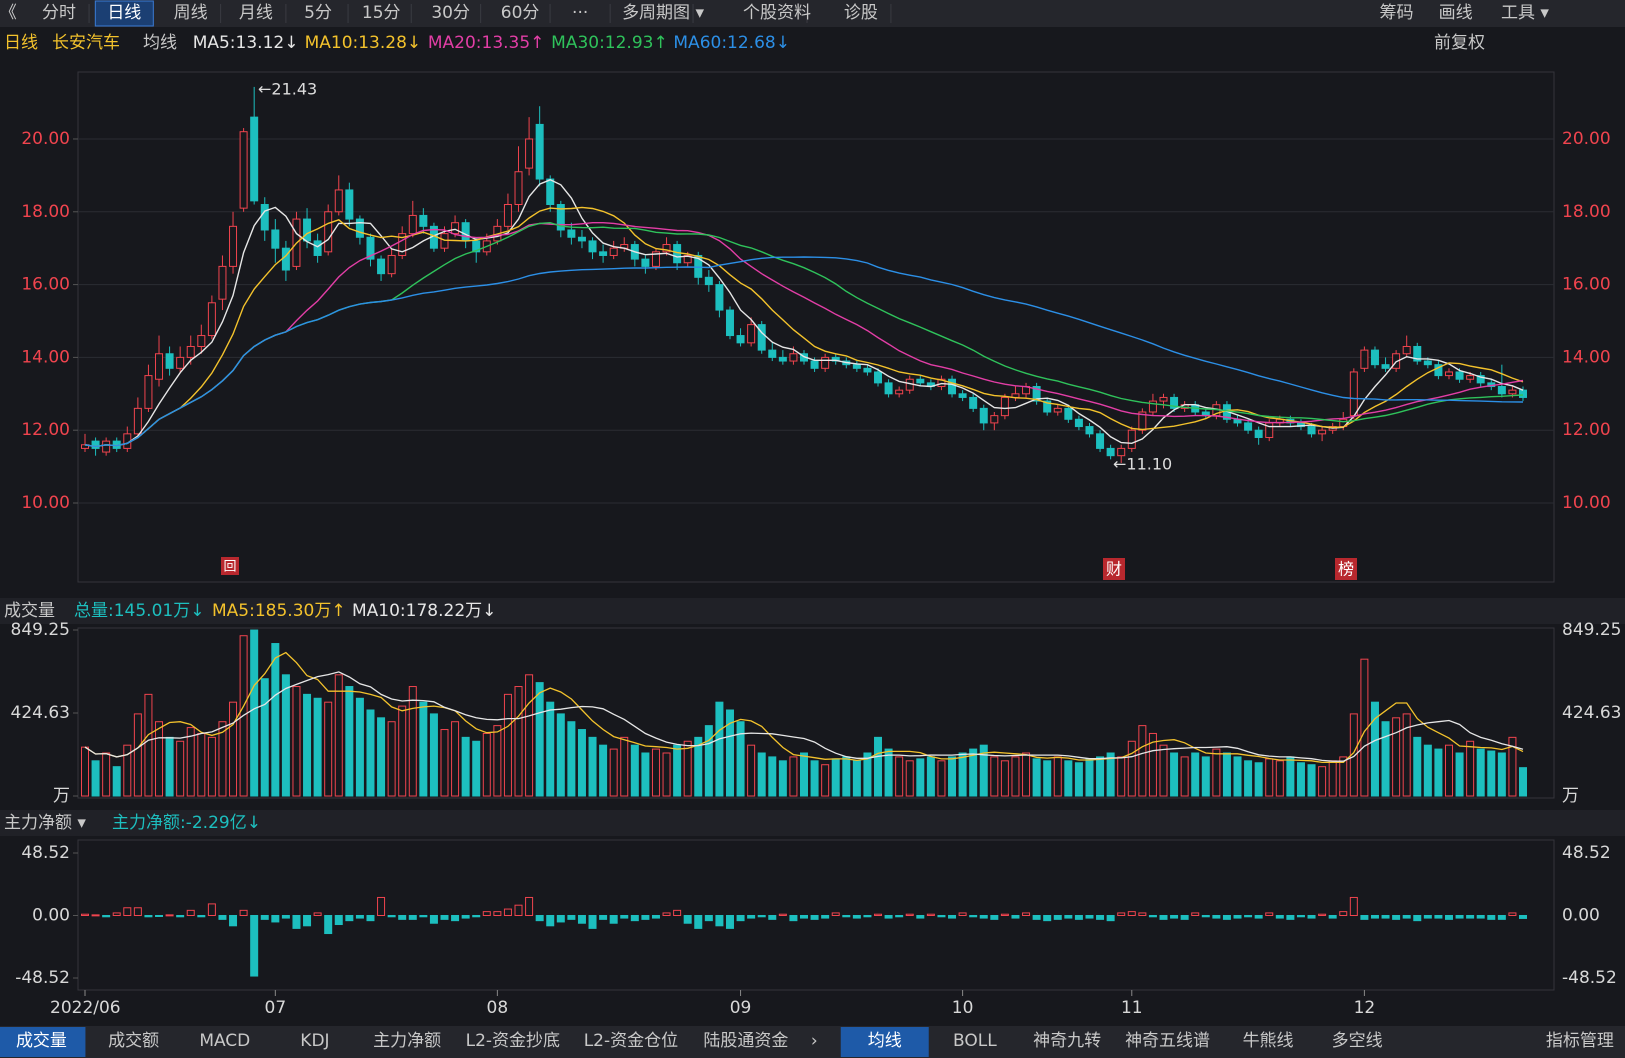 This screenshot has width=1625, height=1058. What do you see at coordinates (124, 13) in the screenshot?
I see `toolbar-item: 日线` at bounding box center [124, 13].